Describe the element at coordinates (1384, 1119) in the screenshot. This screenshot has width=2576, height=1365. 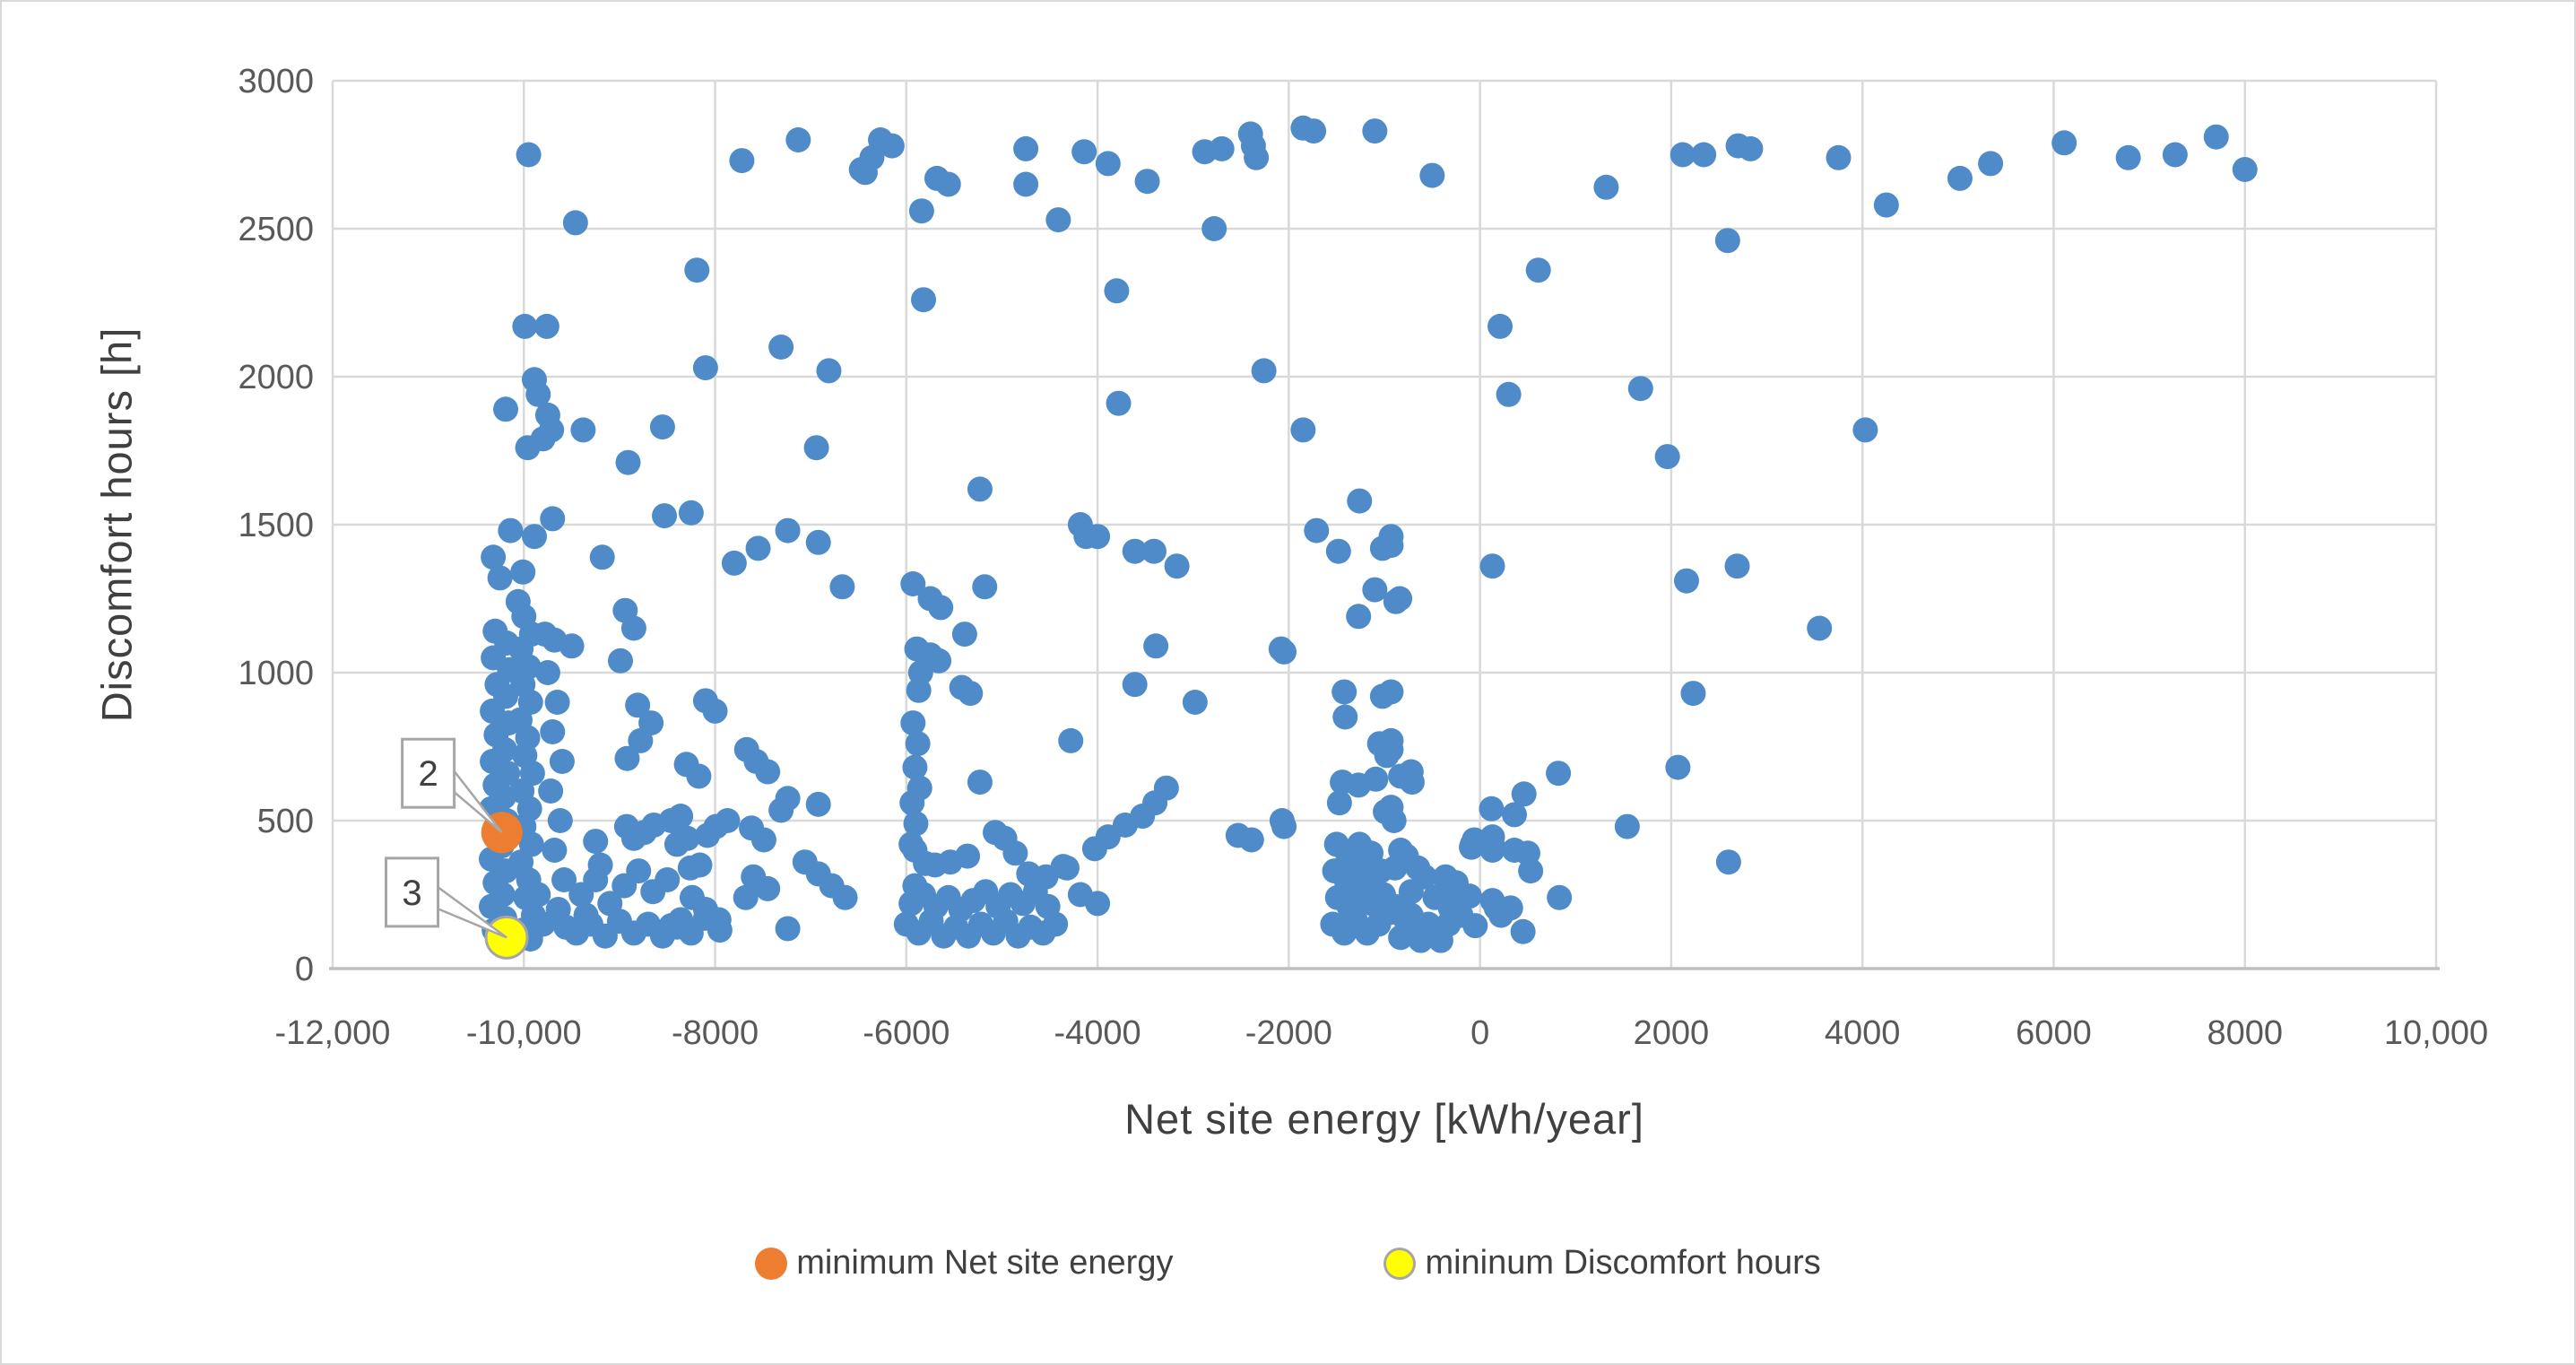
I see `x-axis-title: Net site energy [kWh/year]` at that location.